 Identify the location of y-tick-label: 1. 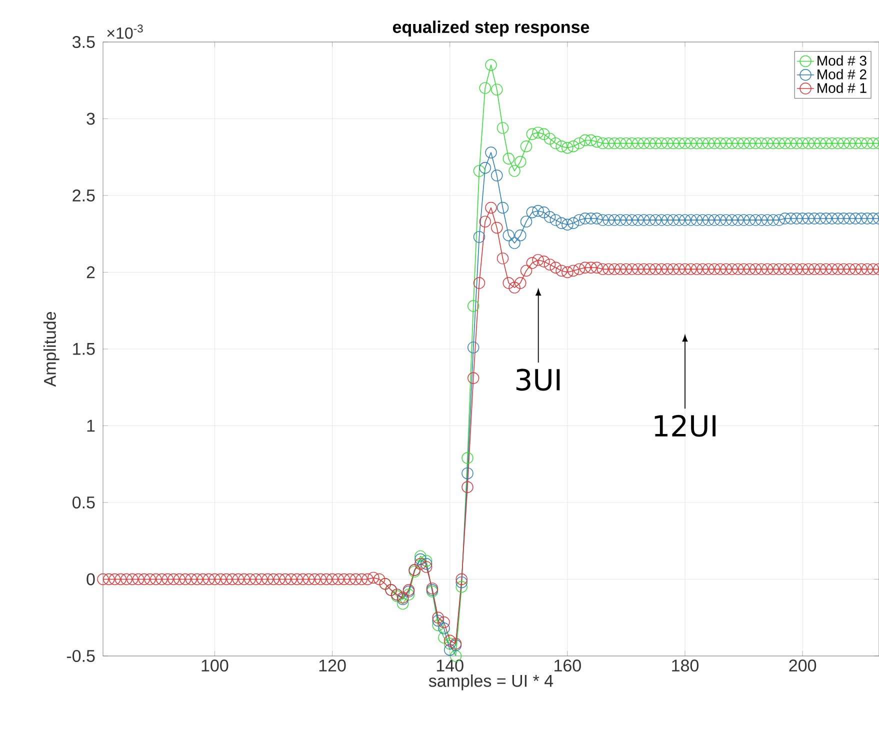
(91, 426).